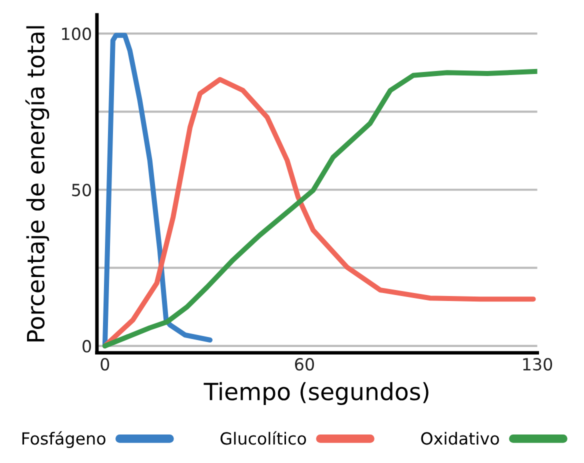 The width and height of the screenshot is (584, 463). What do you see at coordinates (86, 346) in the screenshot?
I see `y-tick-label: 0` at bounding box center [86, 346].